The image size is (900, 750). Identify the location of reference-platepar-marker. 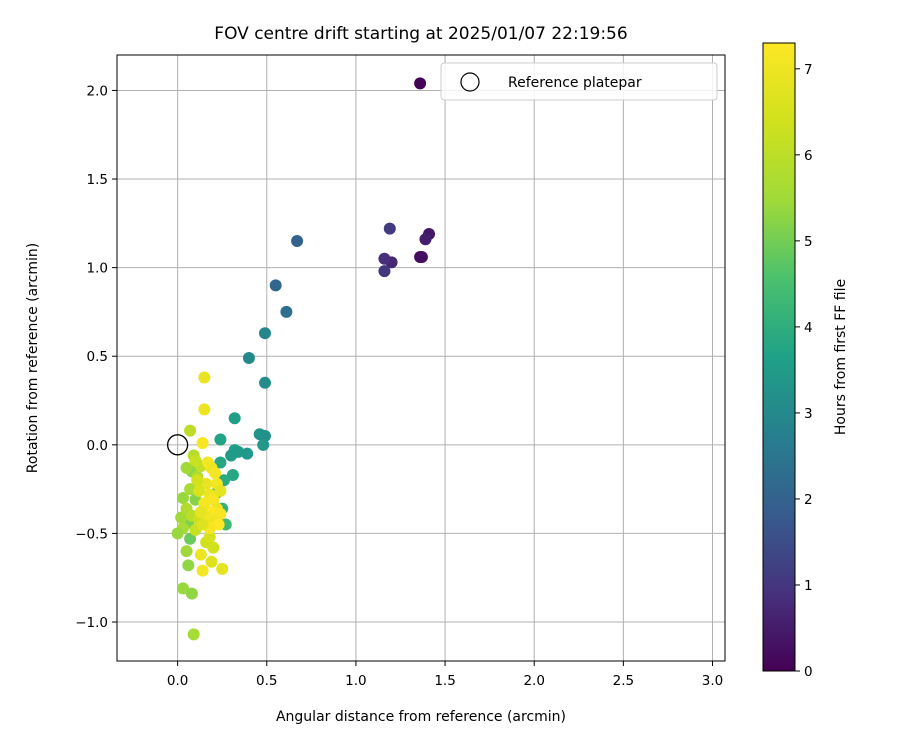
(177, 445).